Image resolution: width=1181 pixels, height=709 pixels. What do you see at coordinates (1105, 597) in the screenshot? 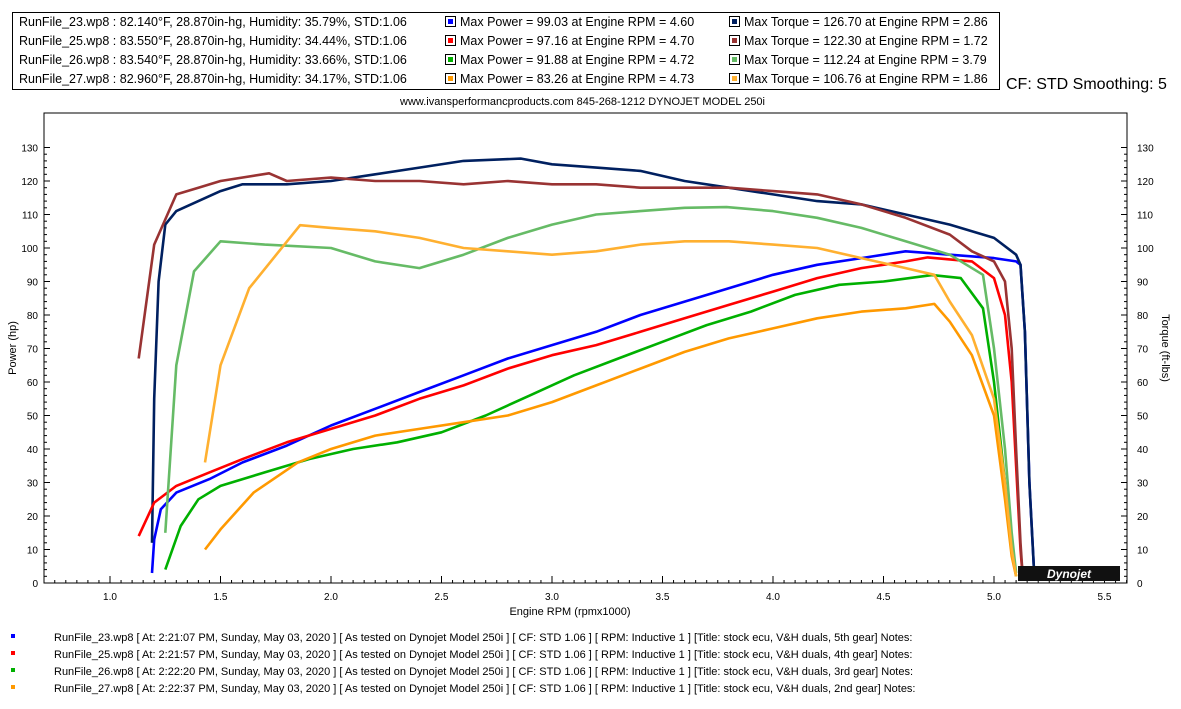
I see `x-tick-label: 5.5` at bounding box center [1105, 597].